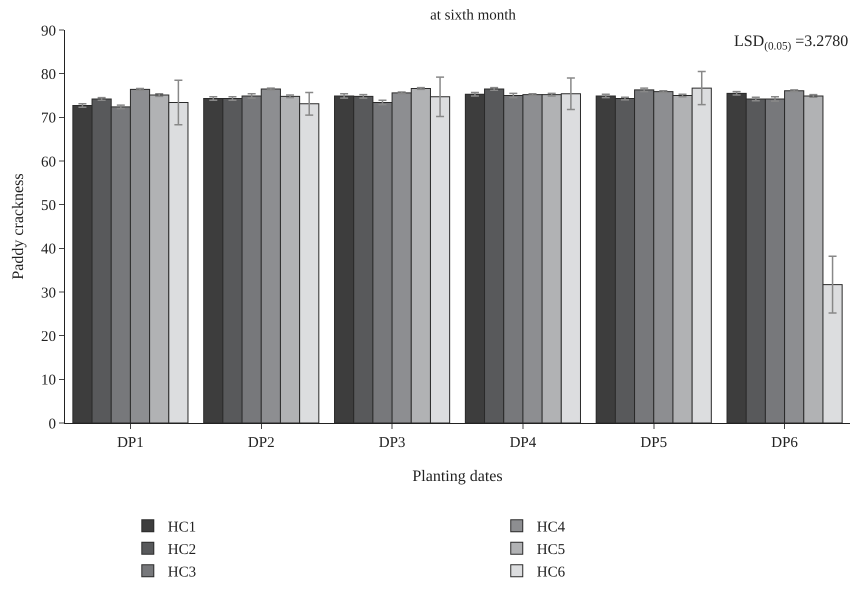  What do you see at coordinates (784, 443) in the screenshot?
I see `x-tick-label: DP6` at bounding box center [784, 443].